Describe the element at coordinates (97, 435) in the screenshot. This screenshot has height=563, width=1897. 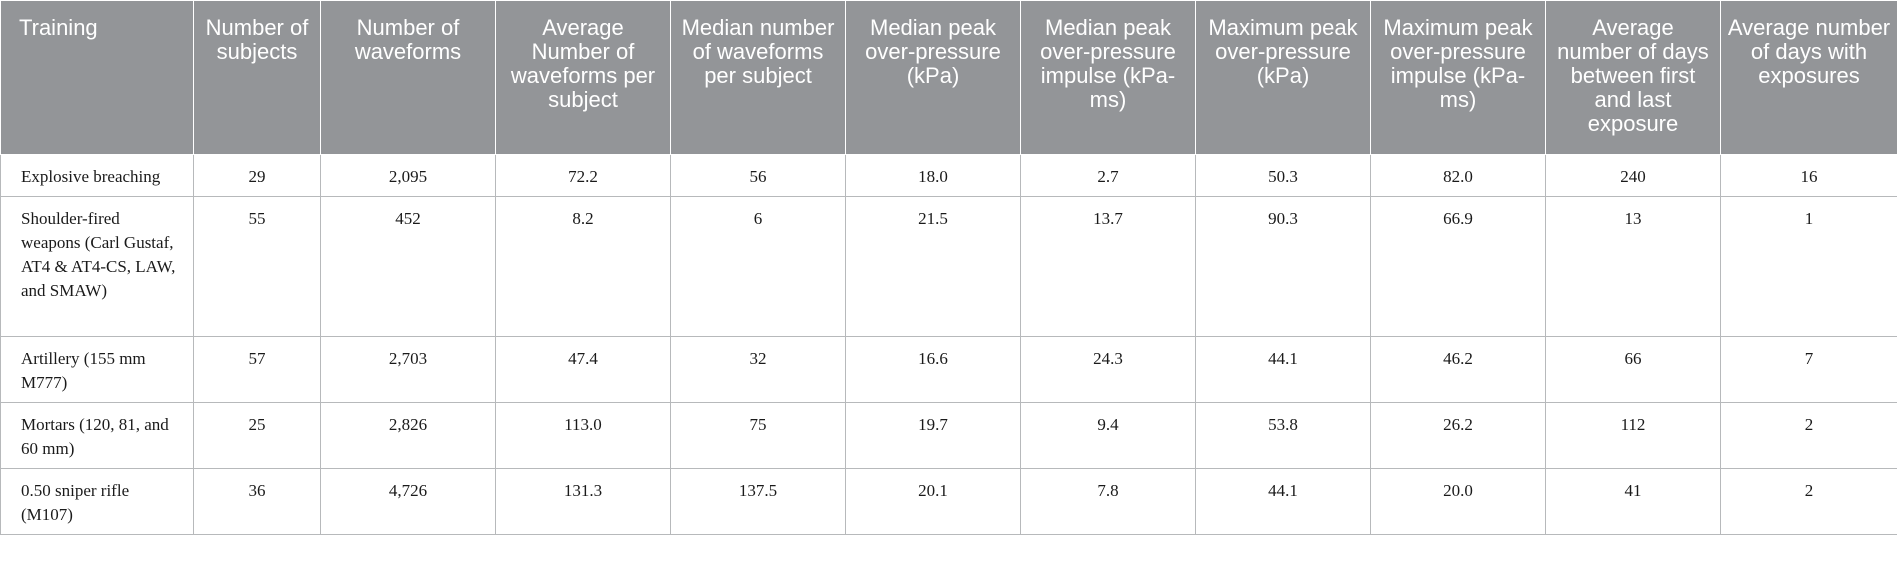
I see `cell-training: Mortars (120, 81, and 60 mm)` at that location.